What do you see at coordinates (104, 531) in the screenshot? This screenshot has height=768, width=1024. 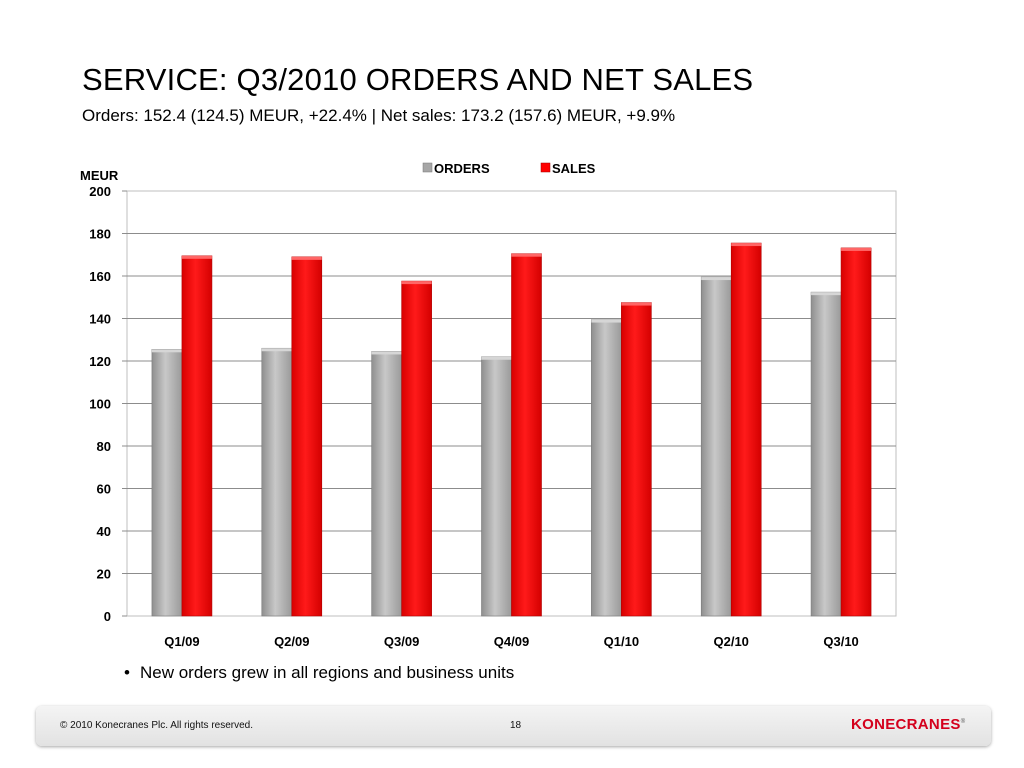 I see `y-tick-label: 40` at bounding box center [104, 531].